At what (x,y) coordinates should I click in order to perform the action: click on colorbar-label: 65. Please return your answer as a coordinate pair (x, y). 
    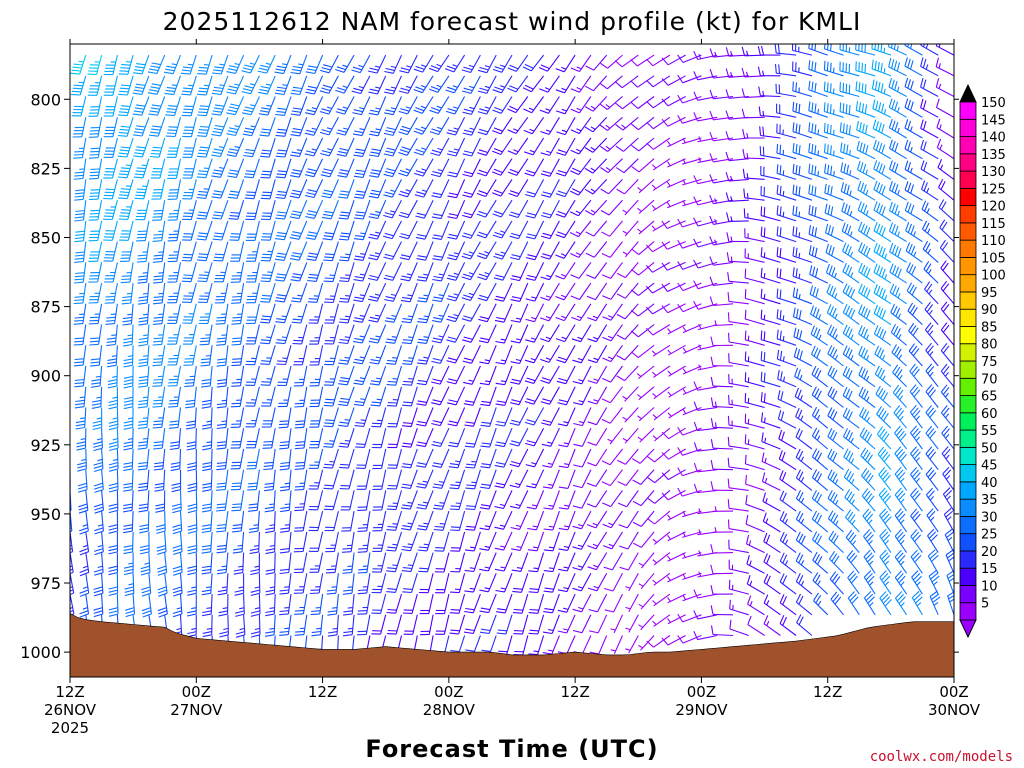
    Looking at the image, I should click on (989, 397).